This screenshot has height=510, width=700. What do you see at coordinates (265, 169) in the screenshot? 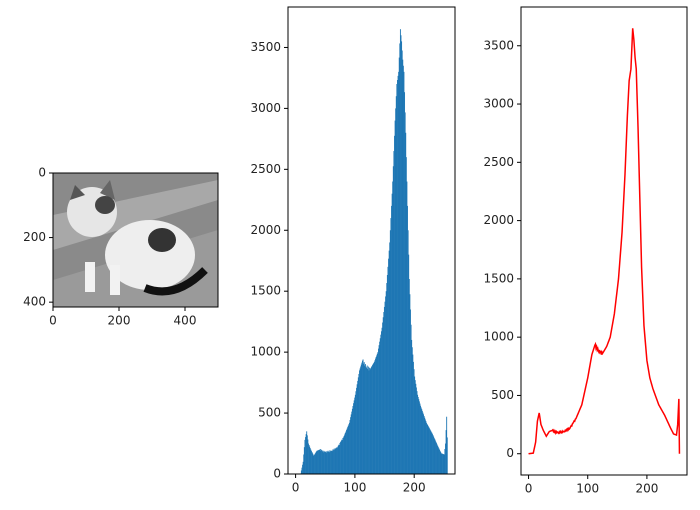
I see `y-tick-label: 2500` at bounding box center [265, 169].